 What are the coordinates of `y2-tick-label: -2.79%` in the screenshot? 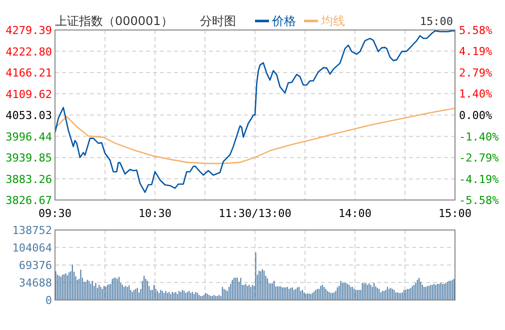 It's located at (479, 158).